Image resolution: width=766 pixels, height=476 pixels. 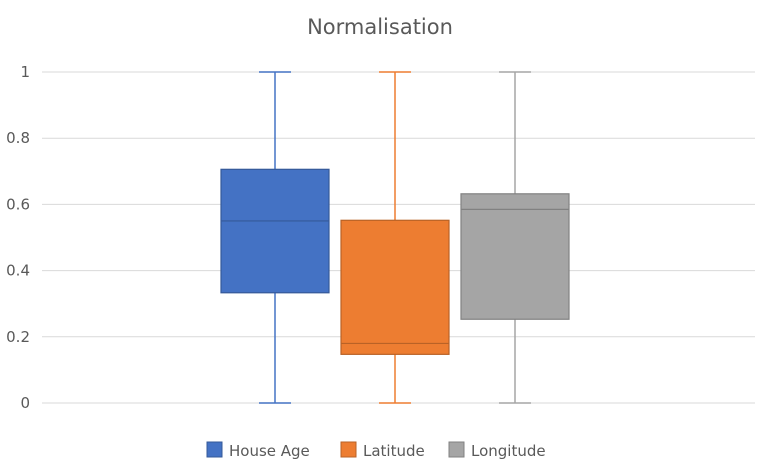 What do you see at coordinates (269, 451) in the screenshot?
I see `legend-label: House Age` at bounding box center [269, 451].